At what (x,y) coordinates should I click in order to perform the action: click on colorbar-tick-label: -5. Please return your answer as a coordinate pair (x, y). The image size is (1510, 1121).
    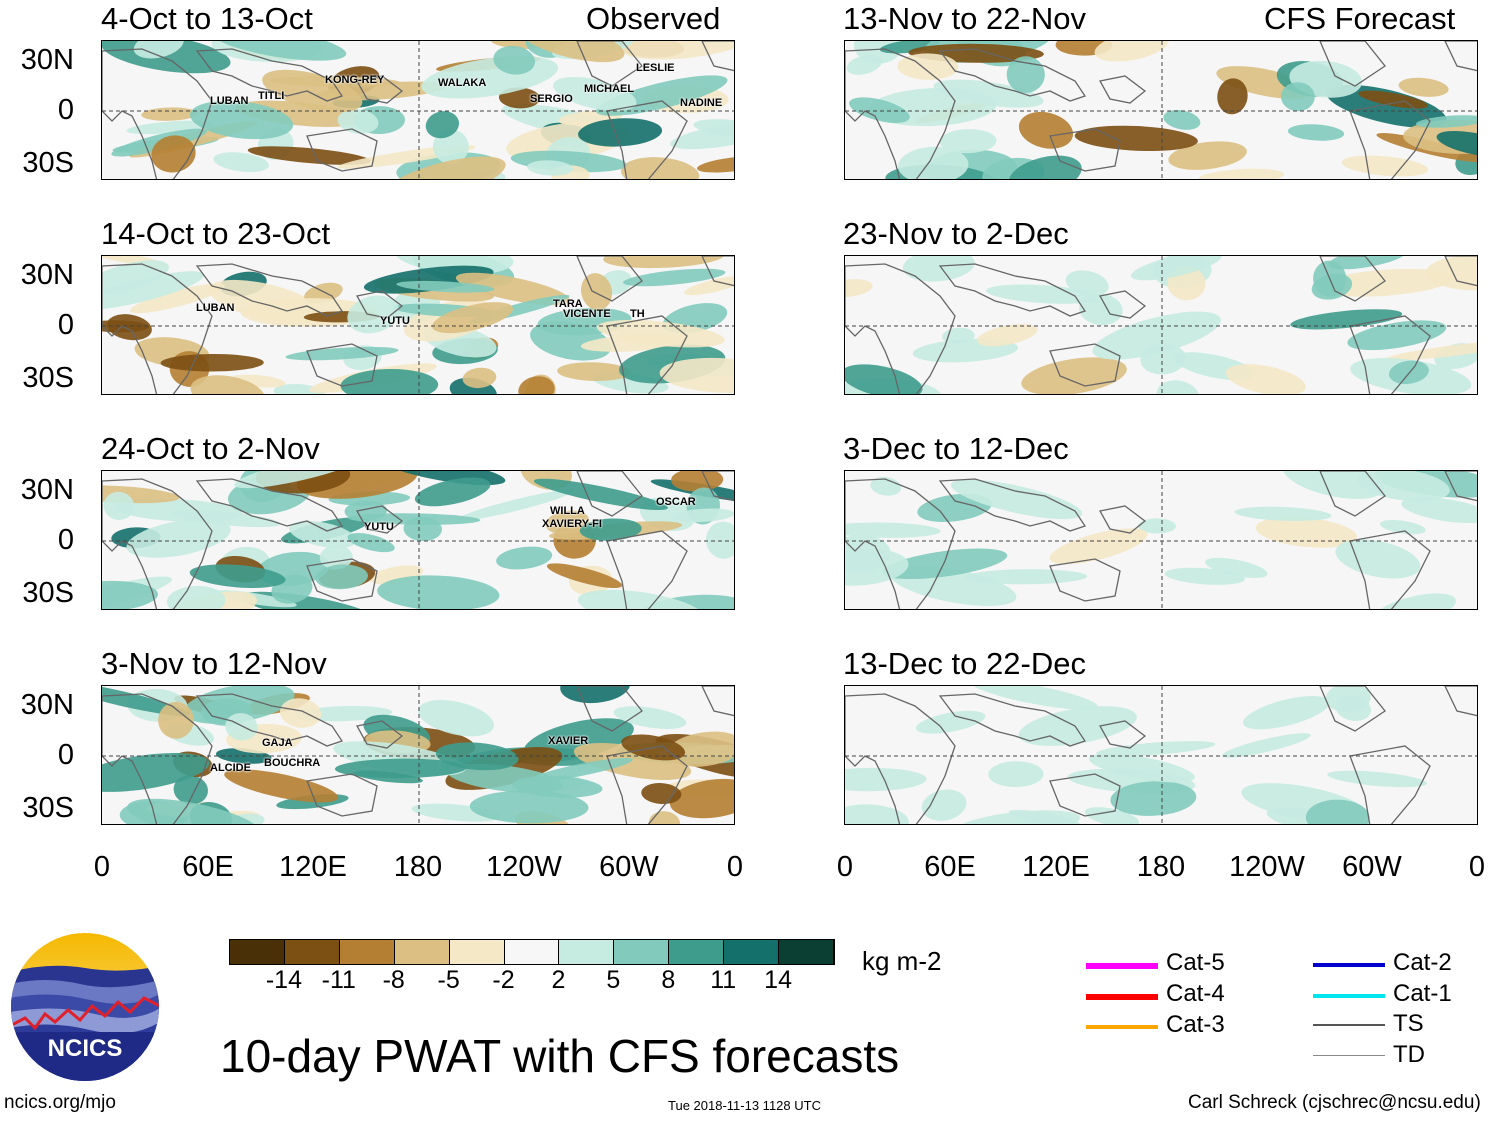
    Looking at the image, I should click on (448, 980).